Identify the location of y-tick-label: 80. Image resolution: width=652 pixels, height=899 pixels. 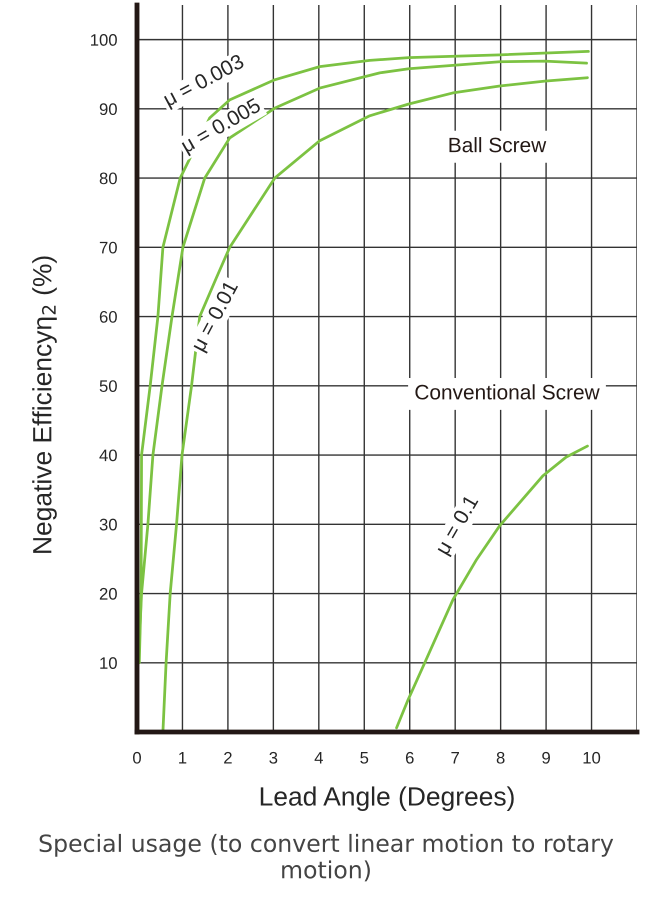
(108, 178).